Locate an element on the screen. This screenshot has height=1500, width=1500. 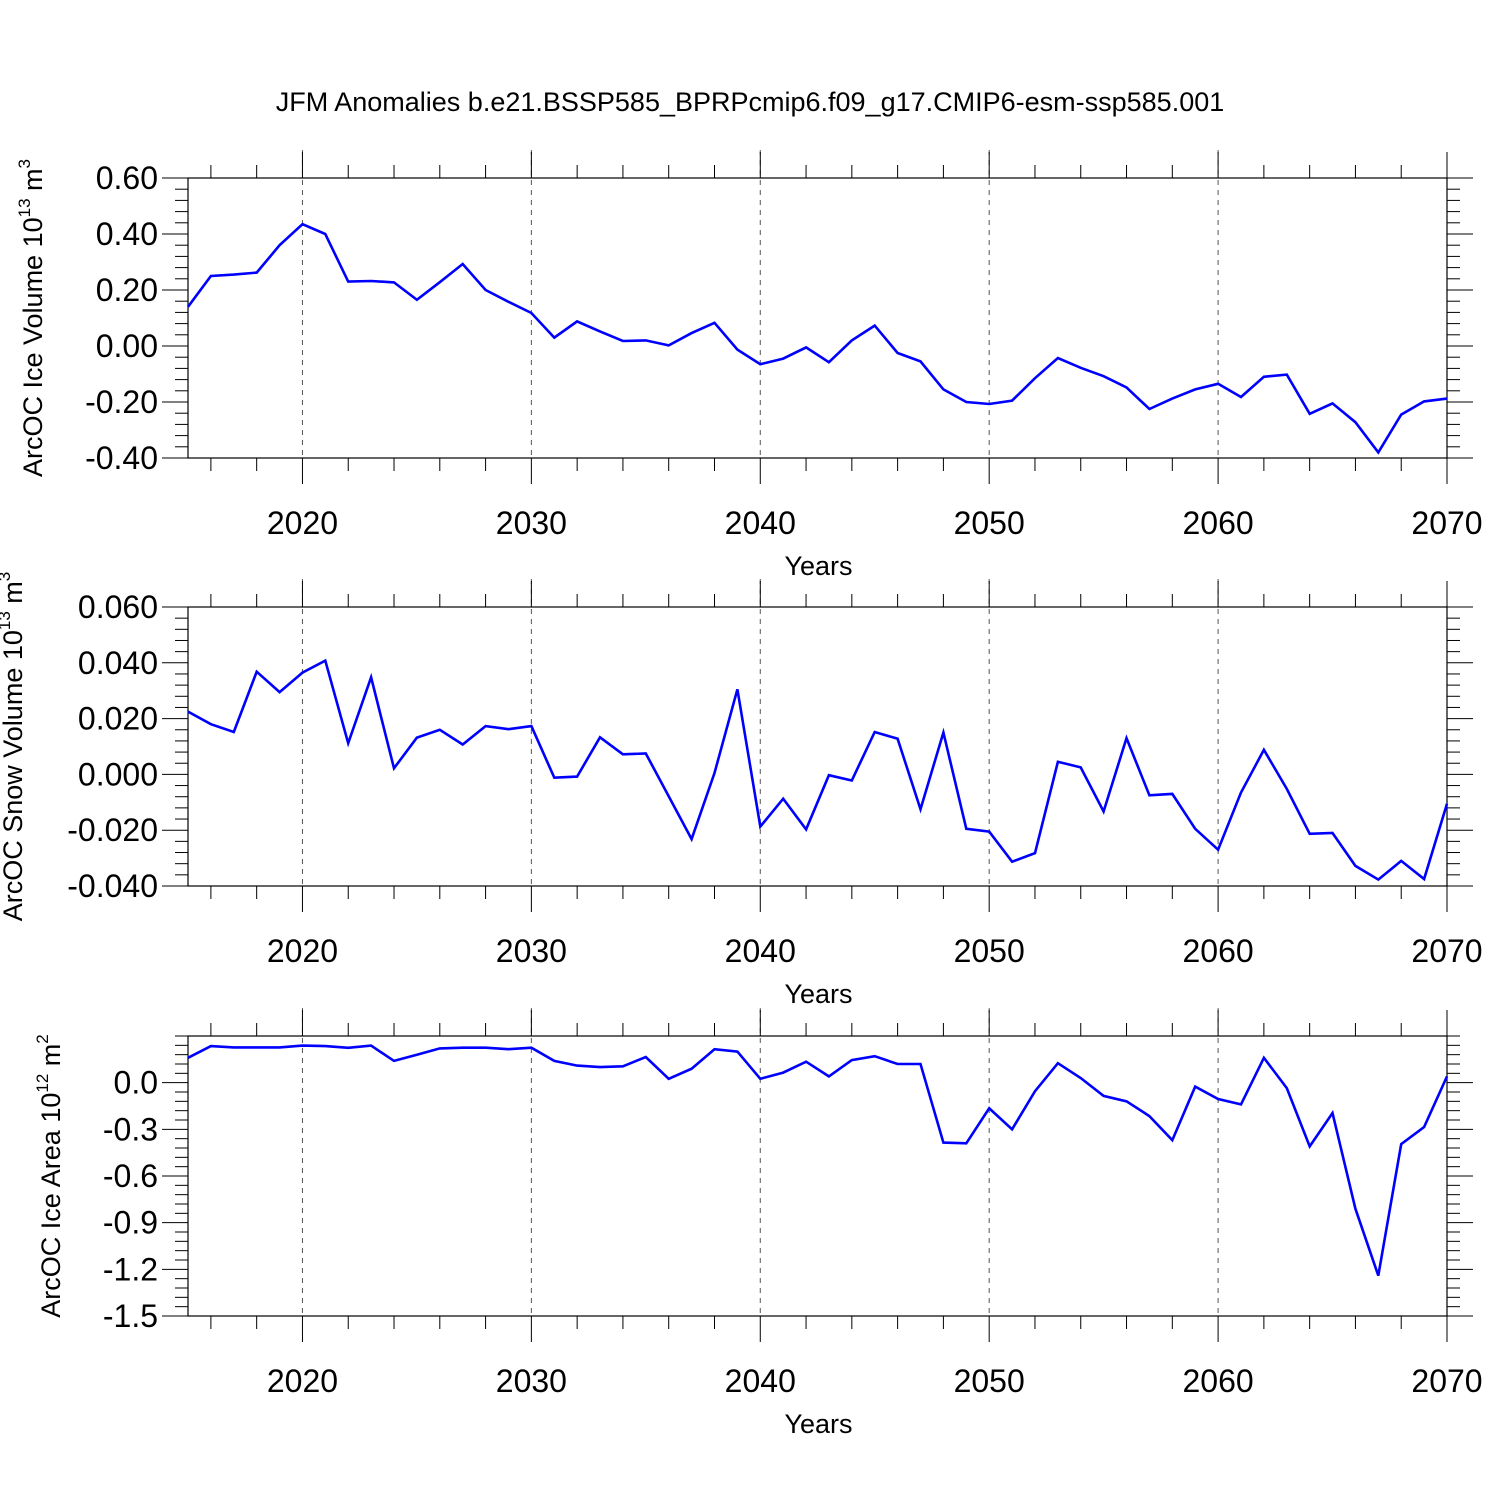
y-tick-label: -0.6 is located at coordinates (130, 1176).